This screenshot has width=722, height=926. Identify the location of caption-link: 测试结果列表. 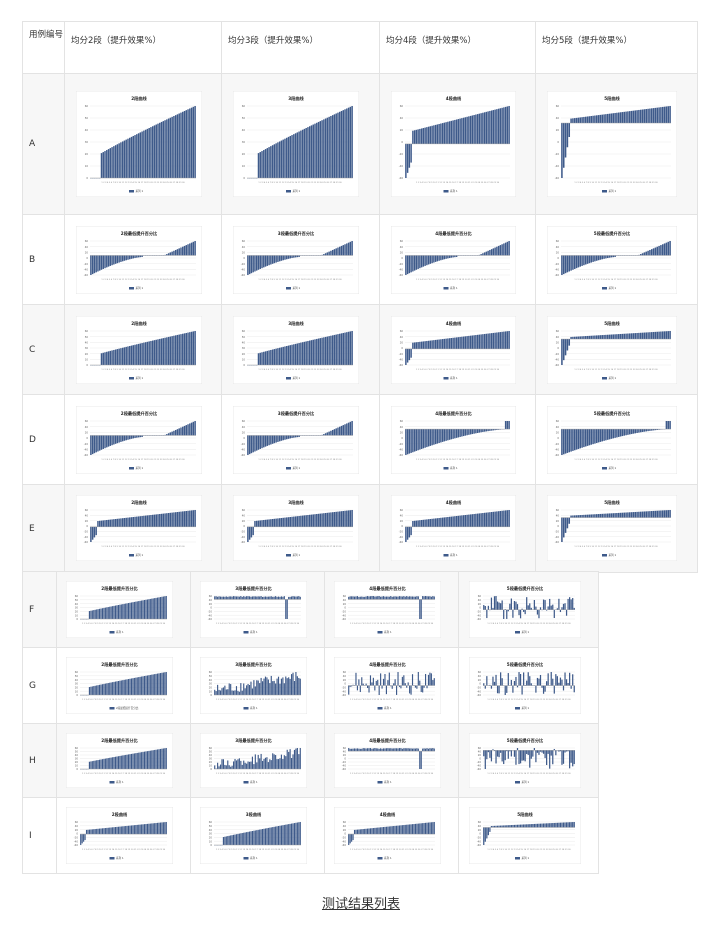
(360, 904).